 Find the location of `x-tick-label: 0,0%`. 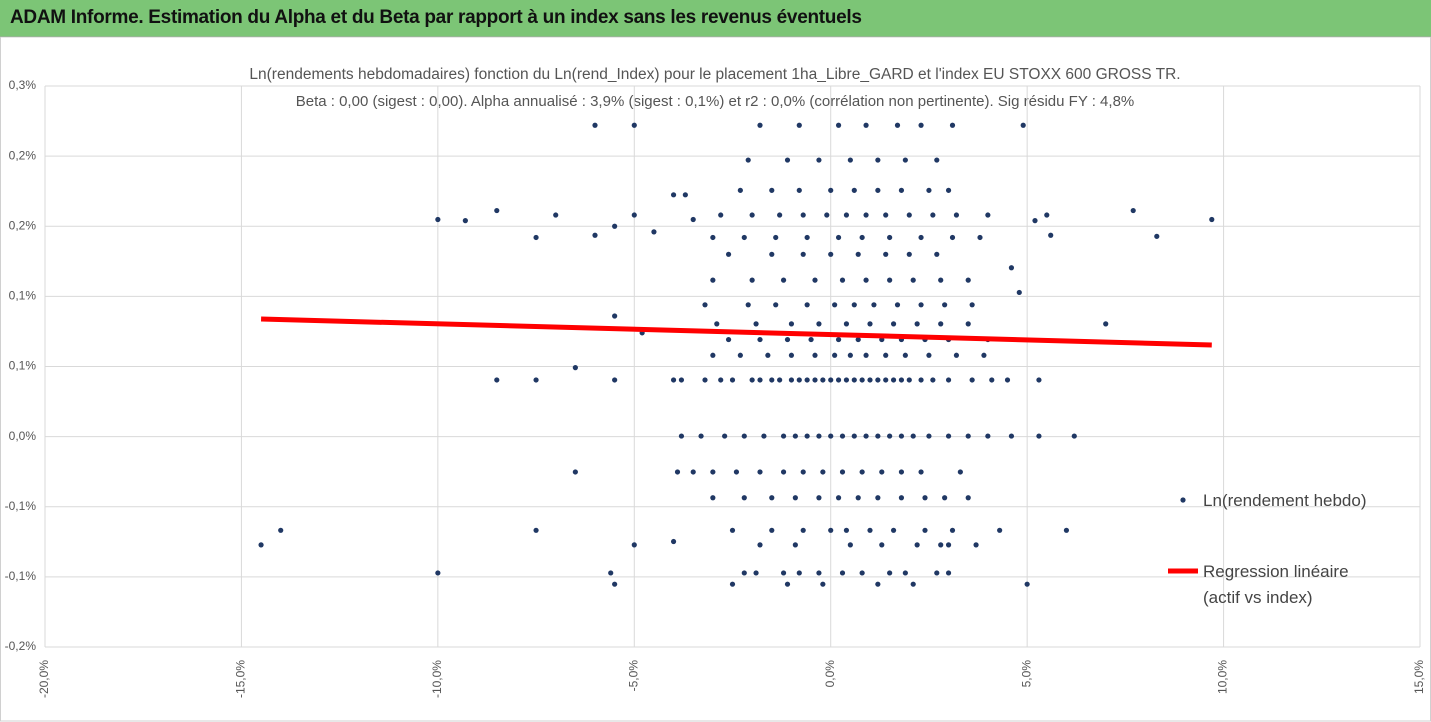

x-tick-label: 0,0% is located at coordinates (830, 674).